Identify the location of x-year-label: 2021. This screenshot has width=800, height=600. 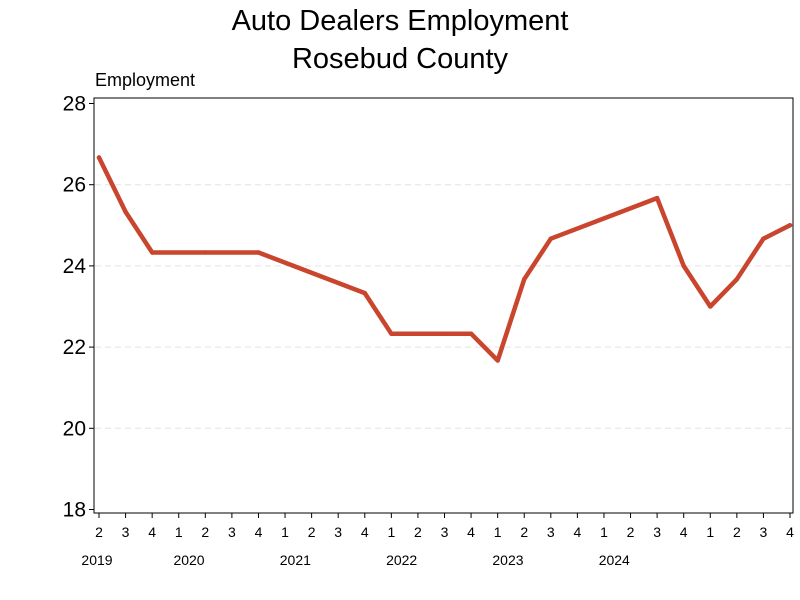
(295, 560).